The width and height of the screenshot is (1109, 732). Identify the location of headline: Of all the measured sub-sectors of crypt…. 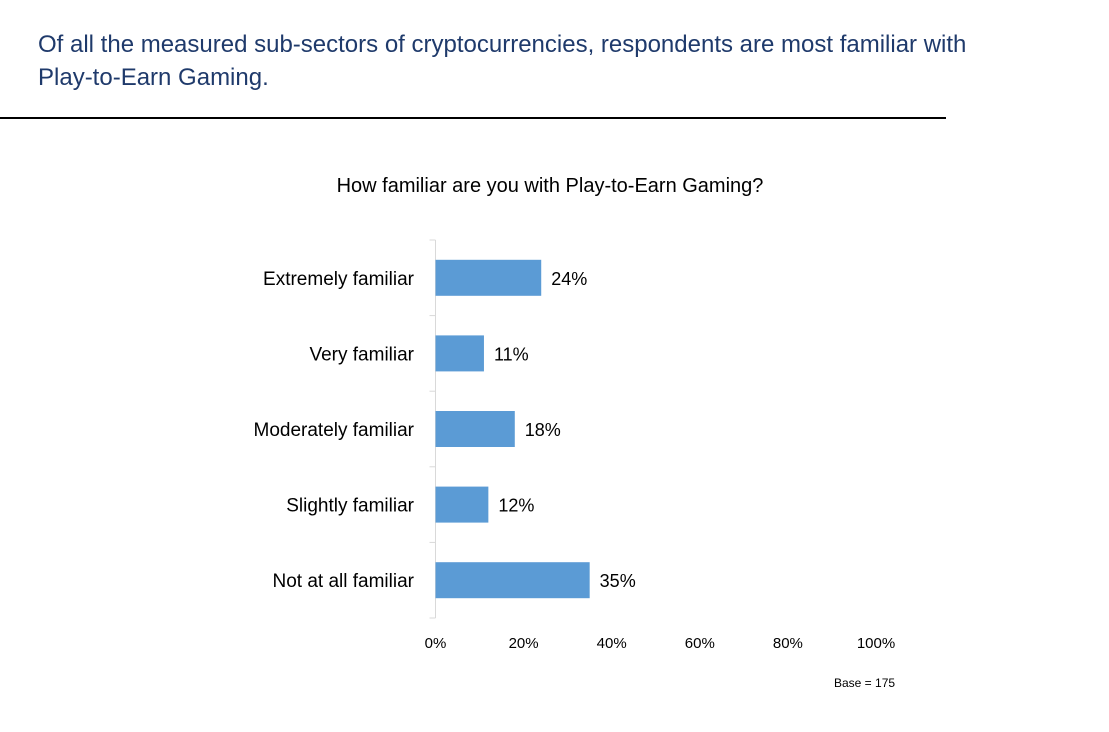
(502, 61).